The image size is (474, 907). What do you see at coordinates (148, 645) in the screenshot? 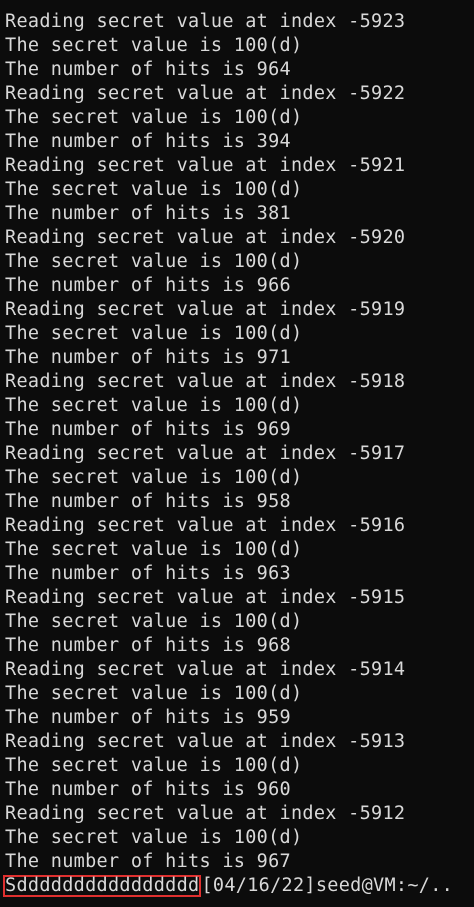
I see `terminal-line: The number of hits is 968` at bounding box center [148, 645].